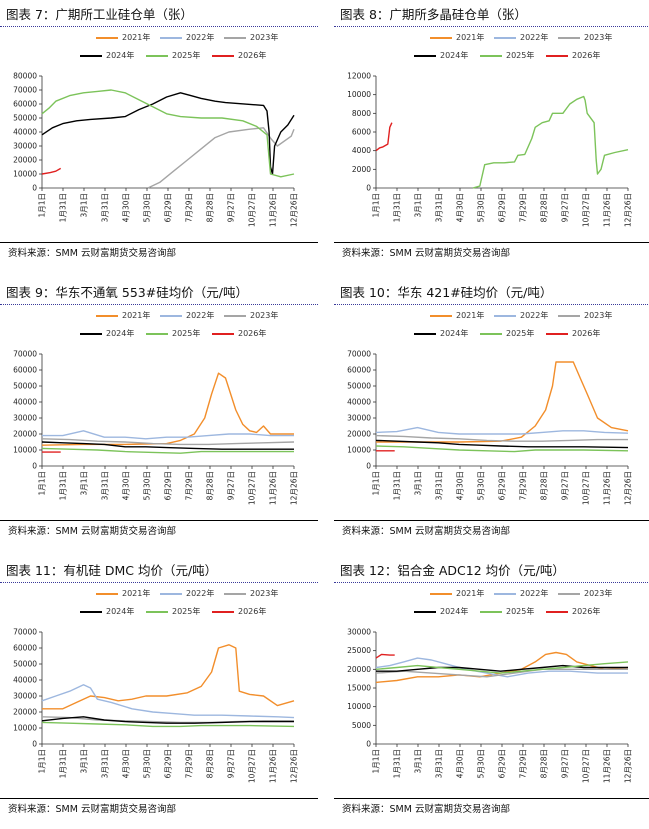 The image size is (649, 829). I want to click on legend-label: 2022年, so click(534, 37).